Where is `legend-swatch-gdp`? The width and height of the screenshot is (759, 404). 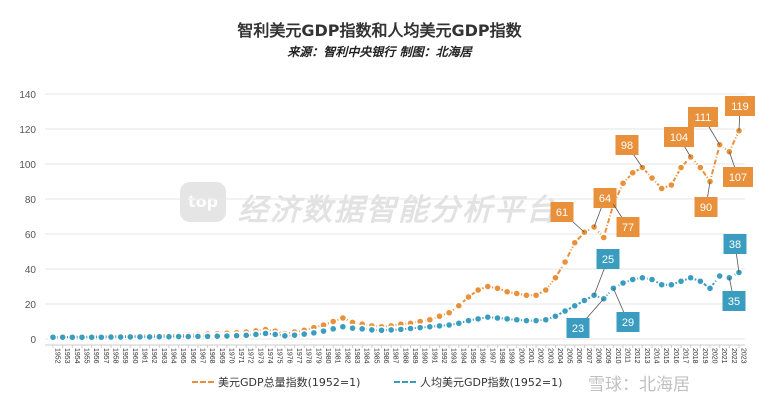 legend-swatch-gdp is located at coordinates (203, 382).